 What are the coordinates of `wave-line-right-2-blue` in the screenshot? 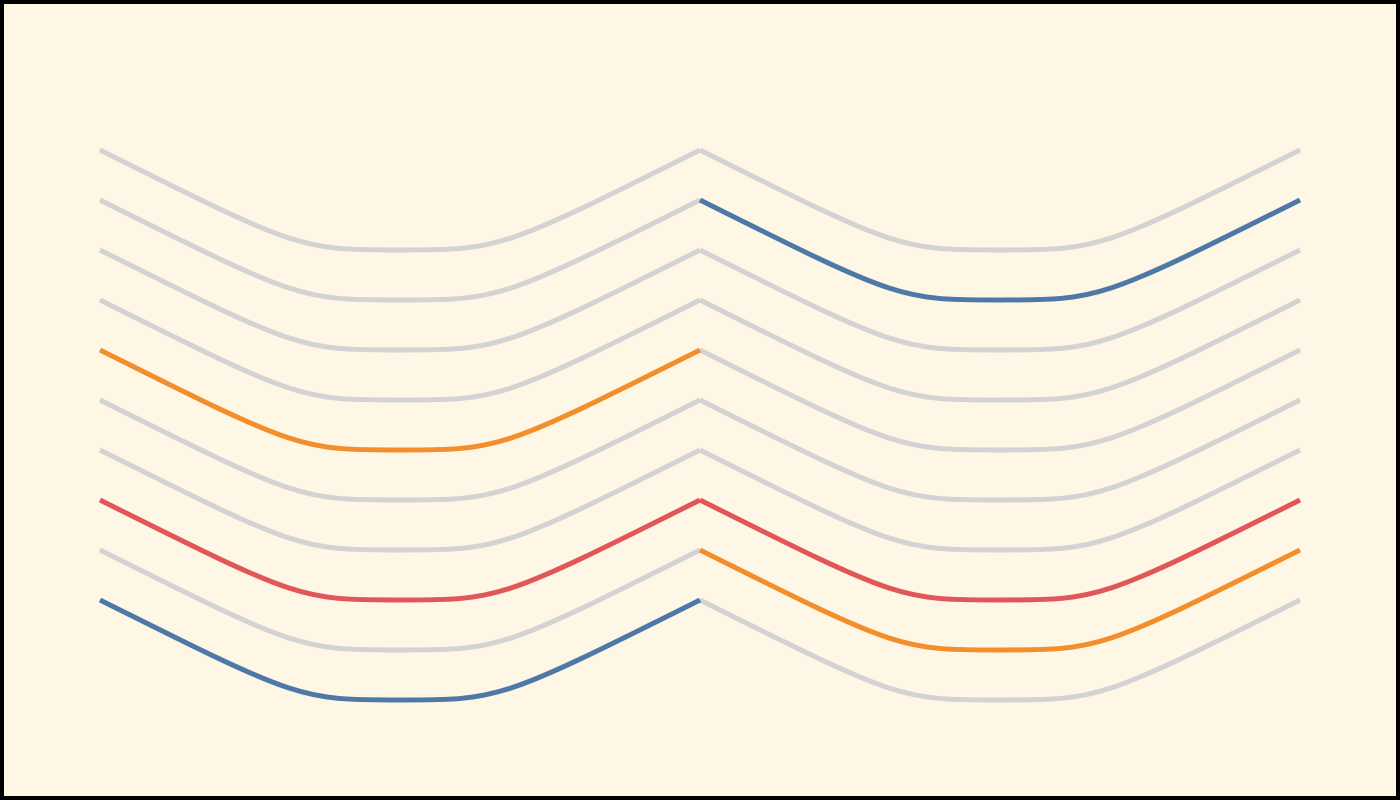 It's located at (1000, 250).